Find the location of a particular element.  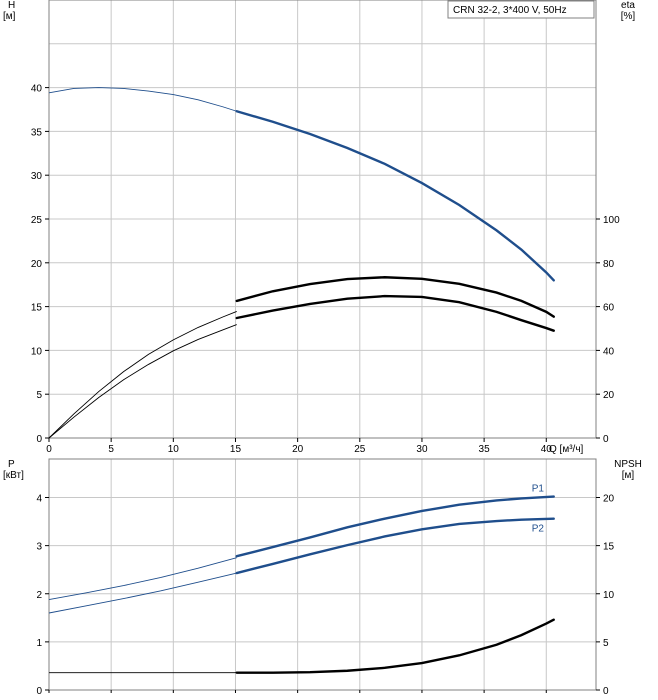

series-label: P1 is located at coordinates (538, 489).